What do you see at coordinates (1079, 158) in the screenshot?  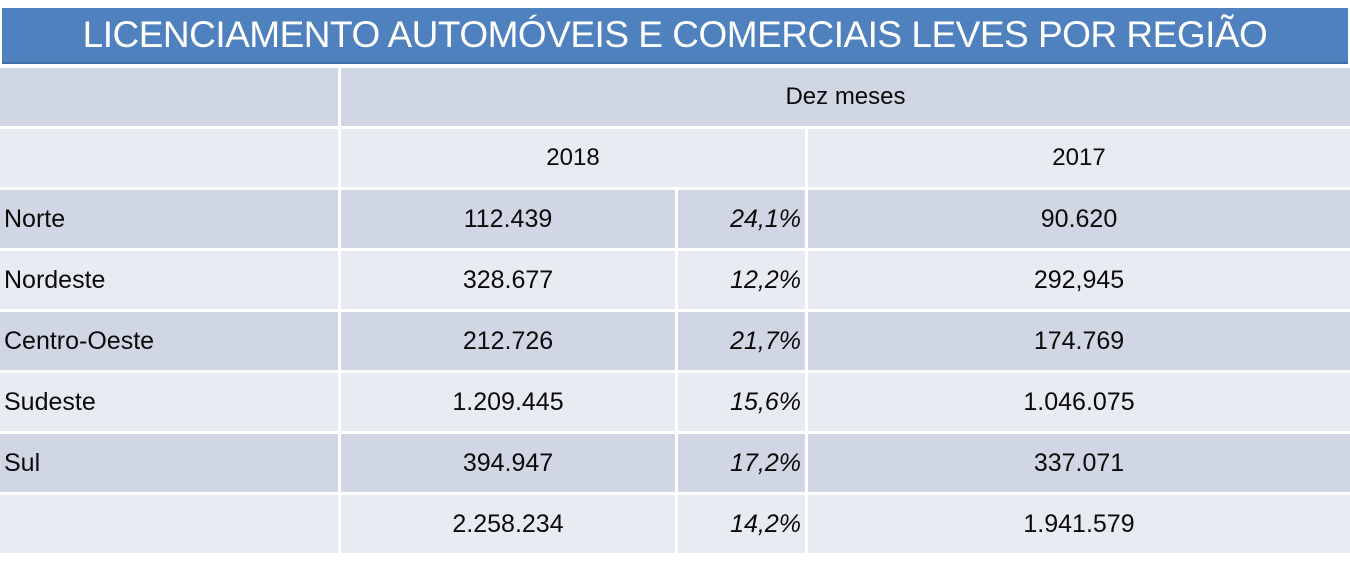 I see `year-2017-header: 2017` at bounding box center [1079, 158].